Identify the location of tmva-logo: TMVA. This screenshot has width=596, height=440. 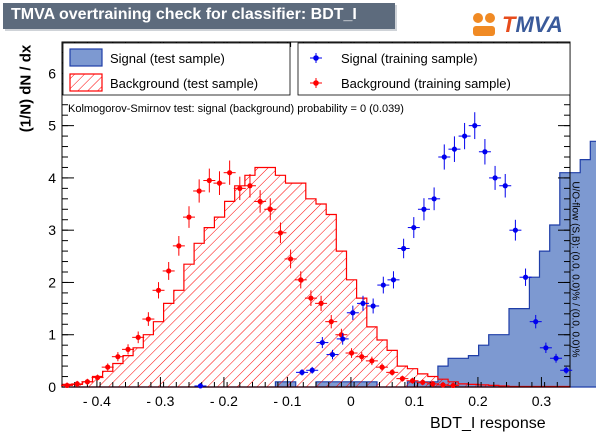
(530, 26).